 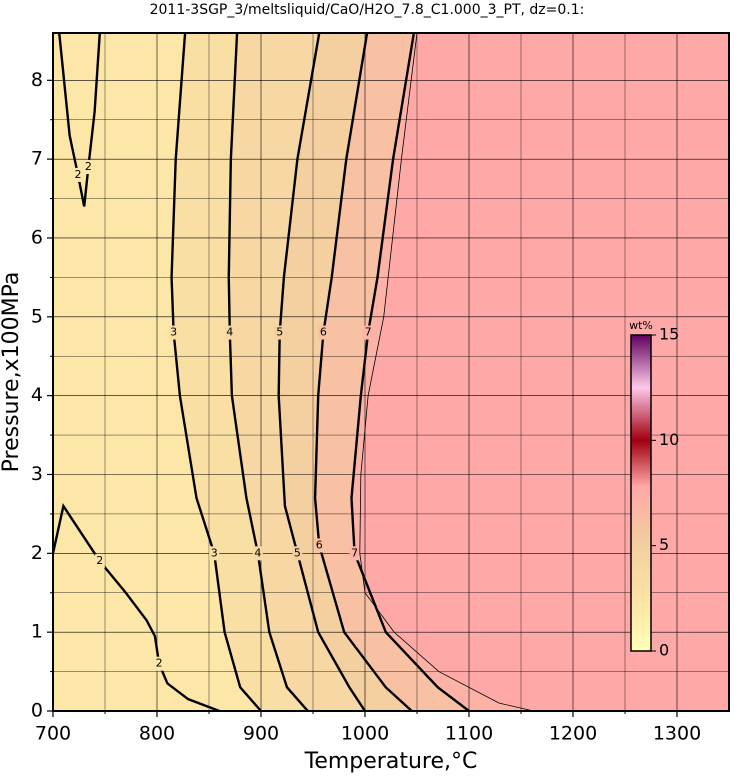 What do you see at coordinates (12, 372) in the screenshot?
I see `y-axis-label: Pressure,x100MPa` at bounding box center [12, 372].